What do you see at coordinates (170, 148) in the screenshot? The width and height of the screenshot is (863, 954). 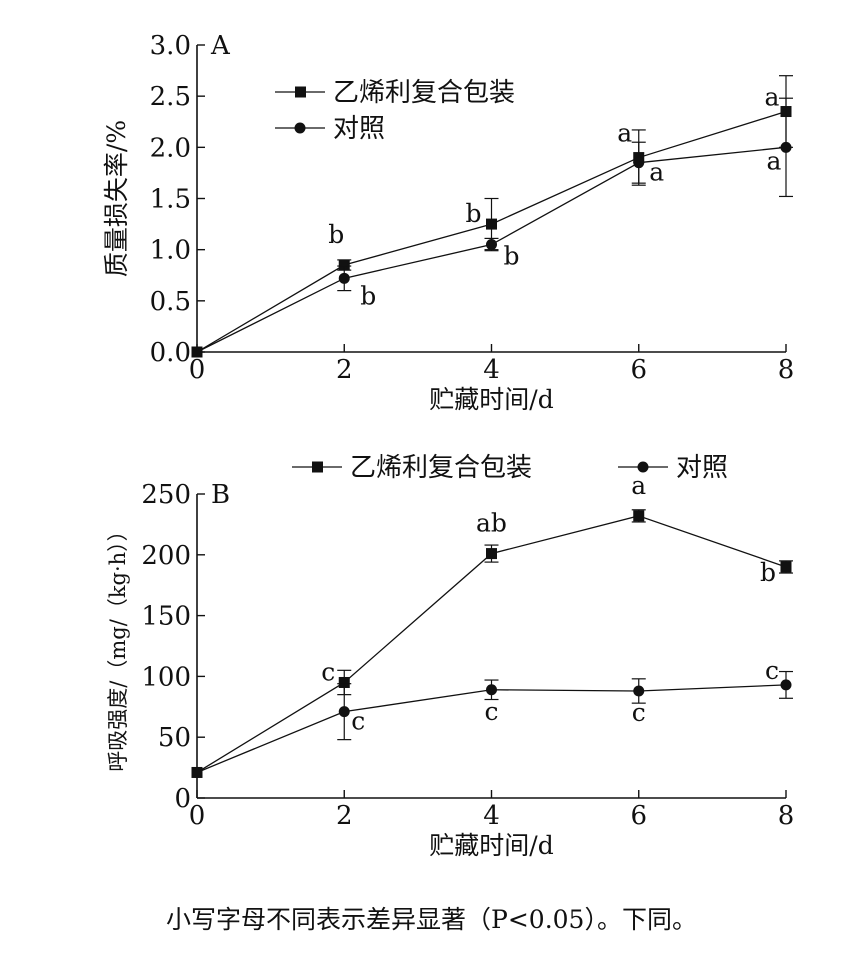 I see `y-tick-label: 2.0` at bounding box center [170, 148].